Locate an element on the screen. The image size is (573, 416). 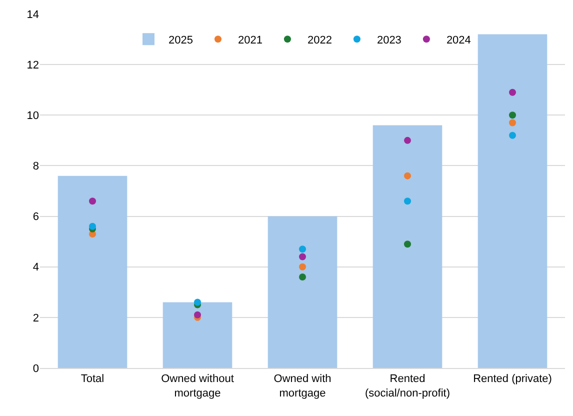
y-tick-label: 10 is located at coordinates (32, 116).